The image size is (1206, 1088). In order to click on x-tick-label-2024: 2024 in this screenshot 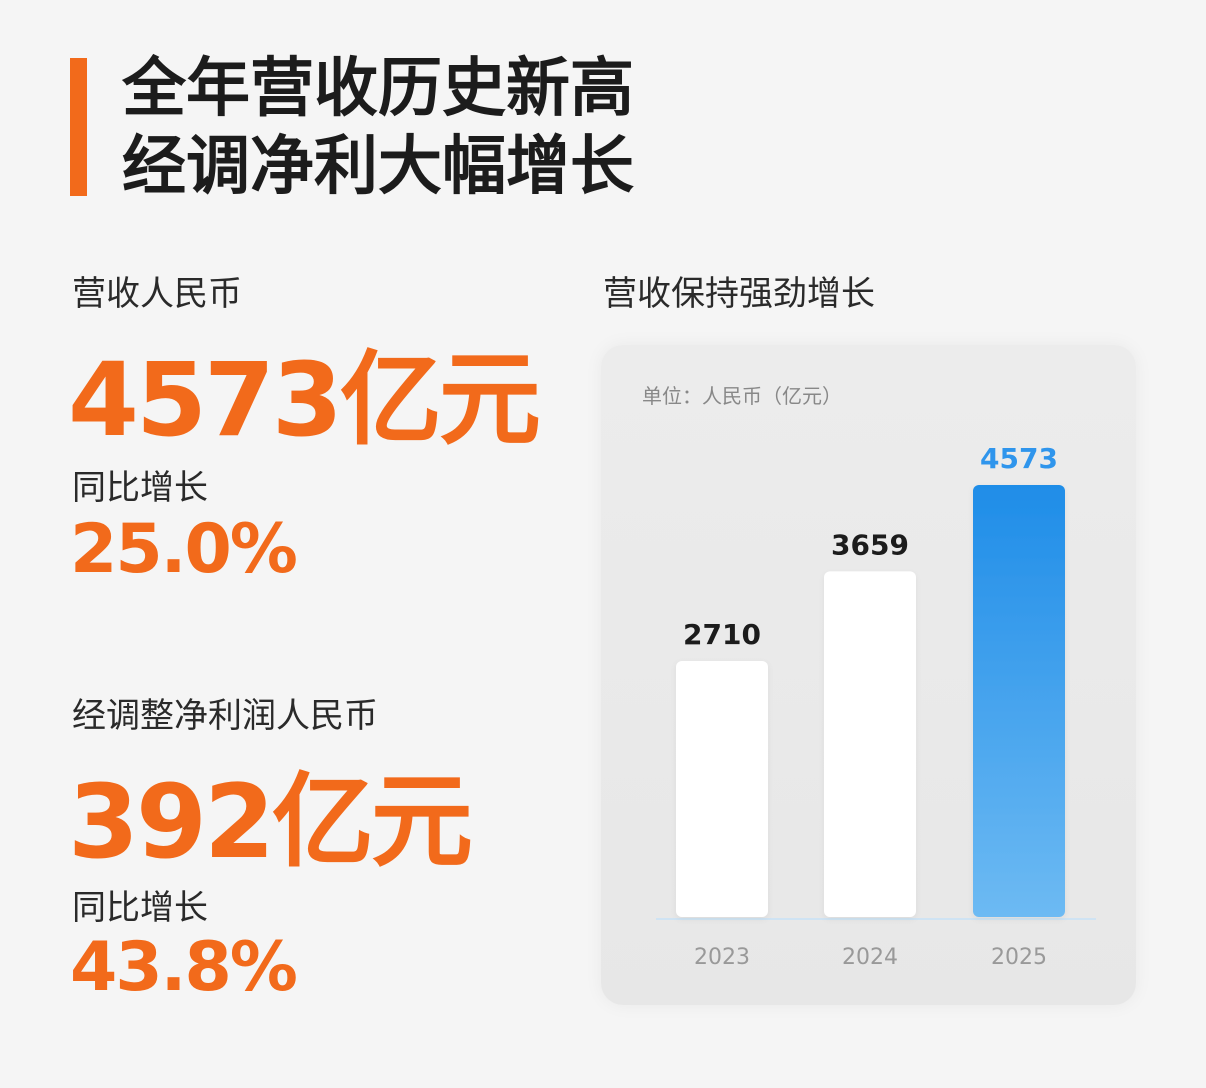, I will do `click(870, 957)`.